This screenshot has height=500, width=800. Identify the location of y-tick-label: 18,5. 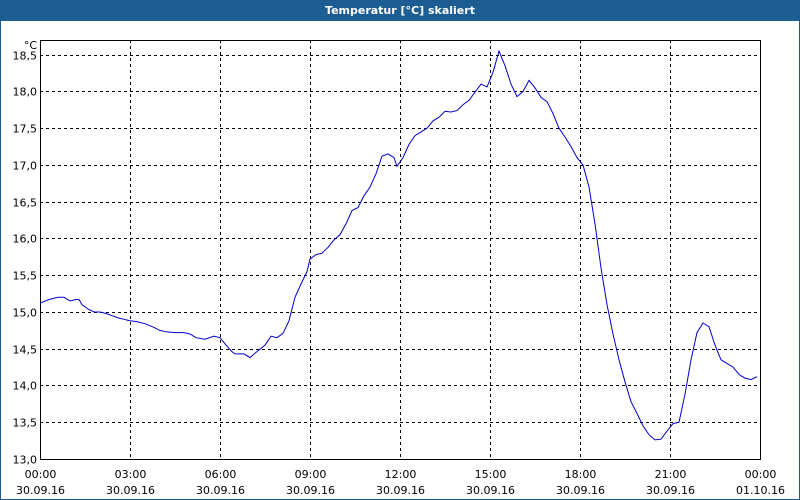
(25, 56).